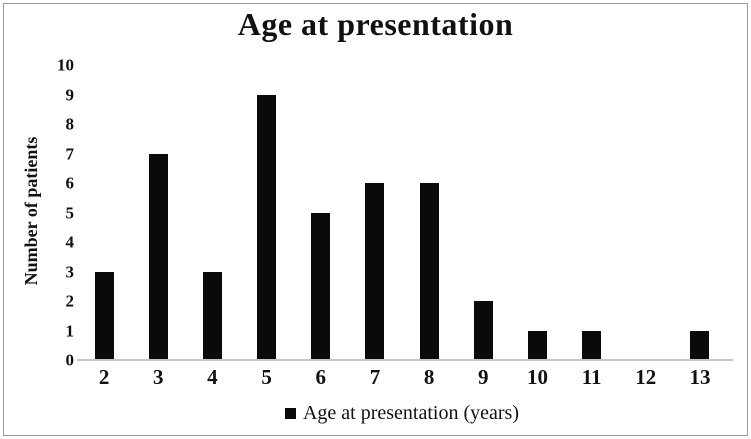 This screenshot has width=751, height=439. I want to click on x-tick-label-6: 6, so click(321, 377).